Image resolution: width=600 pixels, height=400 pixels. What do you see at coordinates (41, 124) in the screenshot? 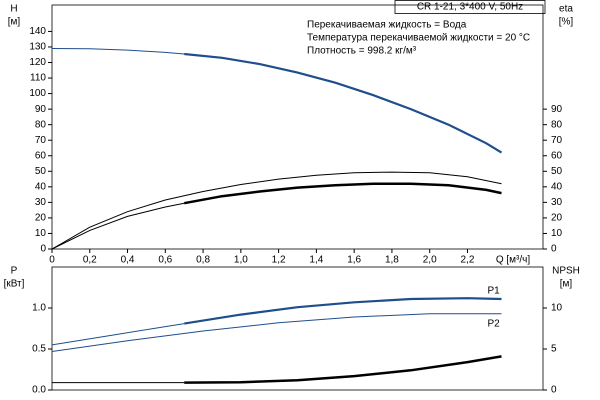
I see `y-tick-label: 80` at bounding box center [41, 124].